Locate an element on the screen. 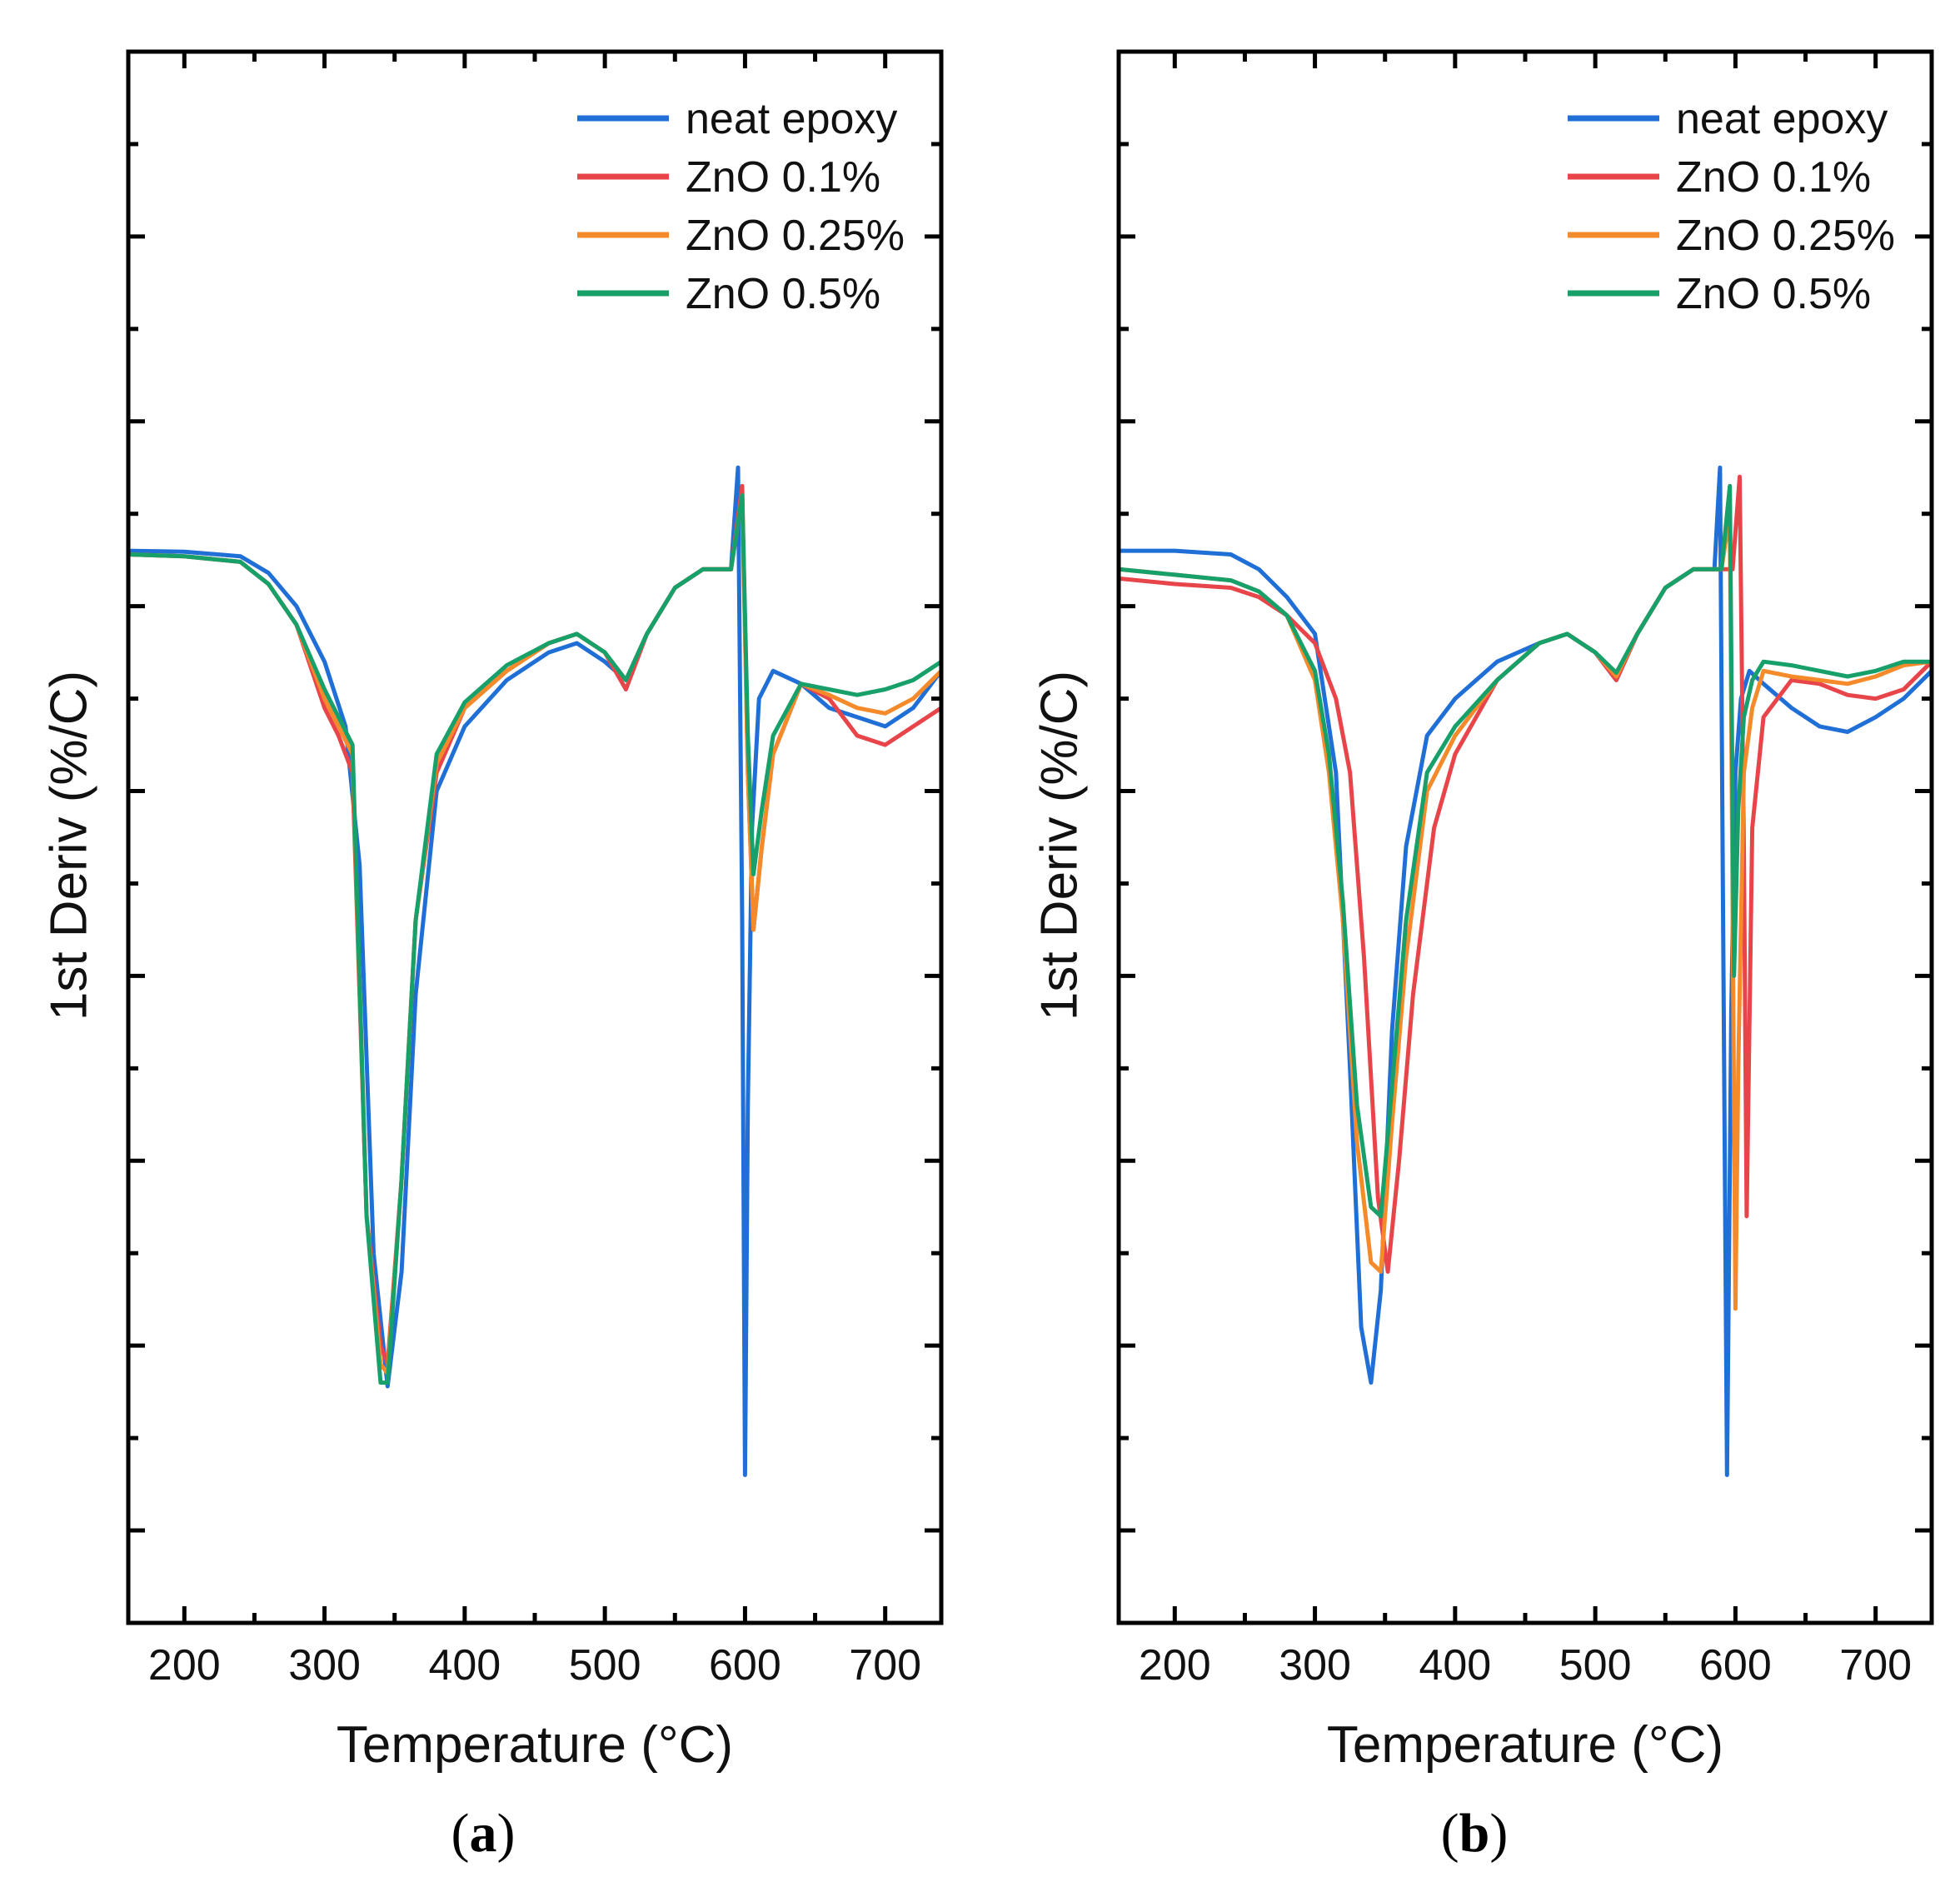  panel-label: (a) is located at coordinates (483, 1833).